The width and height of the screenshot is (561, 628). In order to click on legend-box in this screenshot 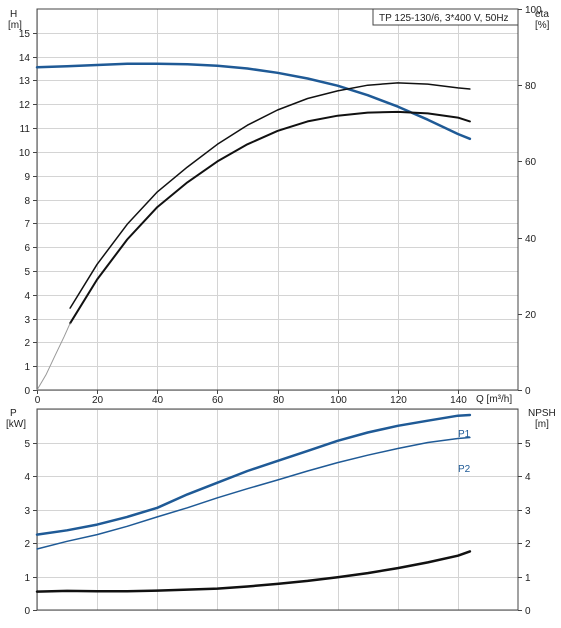, I will do `click(445, 17)`.